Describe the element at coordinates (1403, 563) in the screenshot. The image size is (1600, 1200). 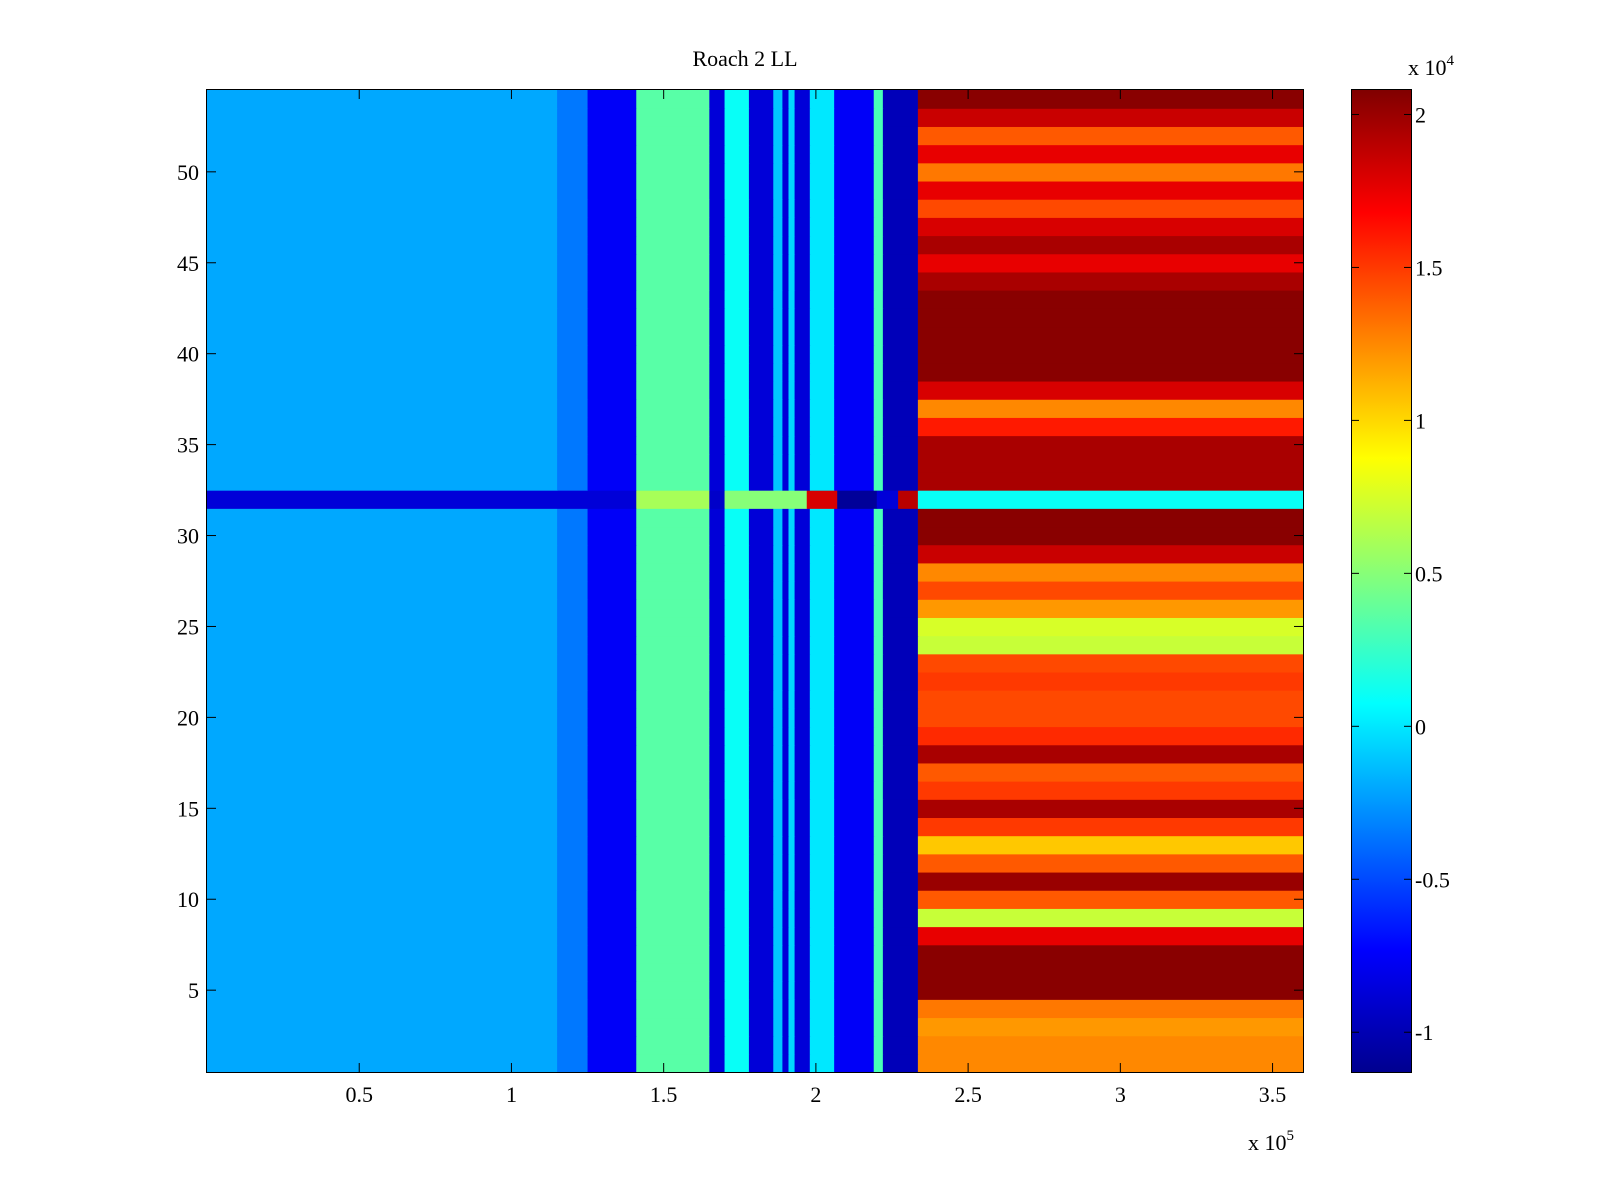
I see `colorbar: -1 -0.5 0 0.5 1 1.5 2 x 104` at that location.